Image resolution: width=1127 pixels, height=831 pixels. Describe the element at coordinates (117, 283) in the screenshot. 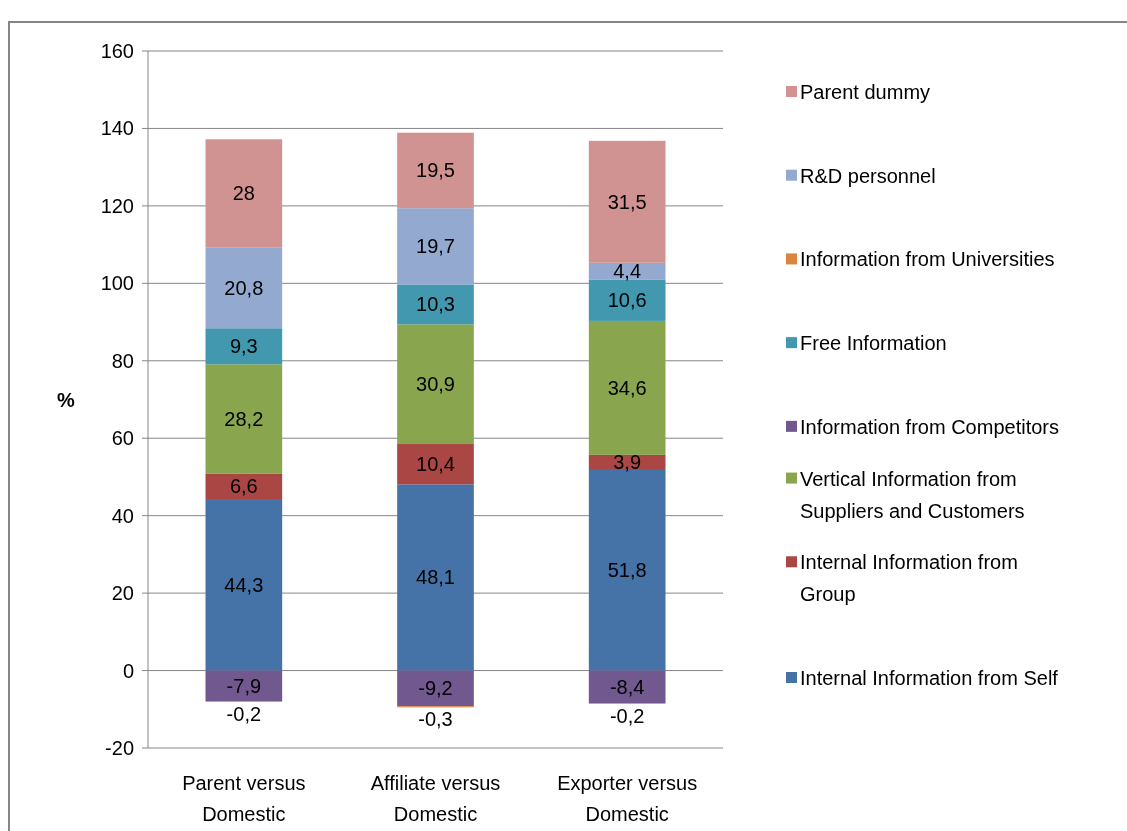

I see `y-tick-label: 100` at that location.